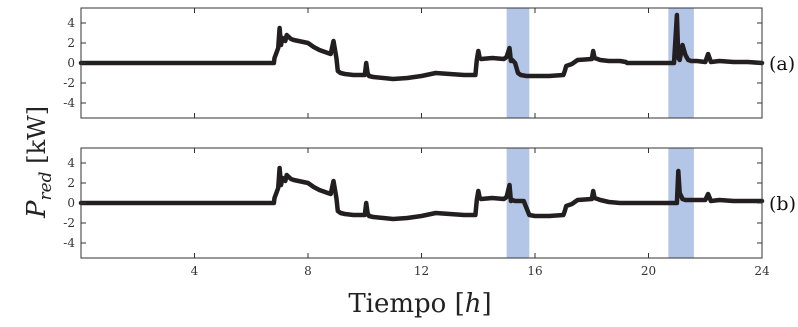 The height and width of the screenshot is (327, 798). What do you see at coordinates (534, 271) in the screenshot?
I see `x-tick-label: 16` at bounding box center [534, 271].